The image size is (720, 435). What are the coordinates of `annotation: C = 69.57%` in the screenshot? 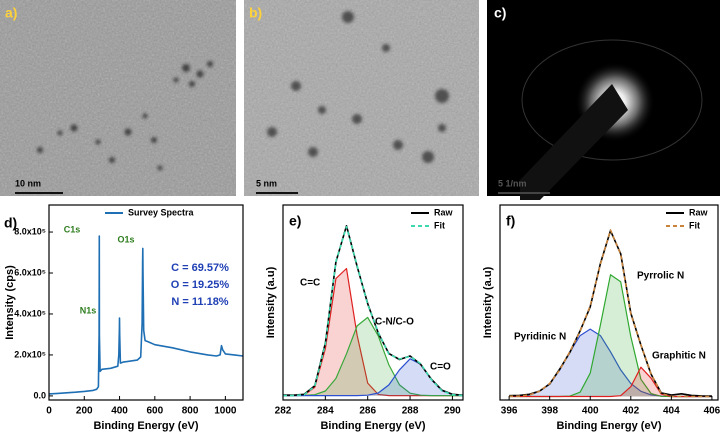 It's located at (200, 268).